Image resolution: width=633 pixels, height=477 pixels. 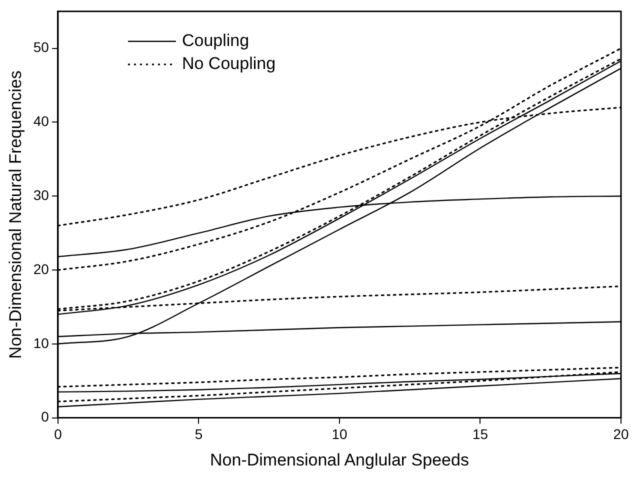 I want to click on y-tick-label: 40, so click(x=41, y=121).